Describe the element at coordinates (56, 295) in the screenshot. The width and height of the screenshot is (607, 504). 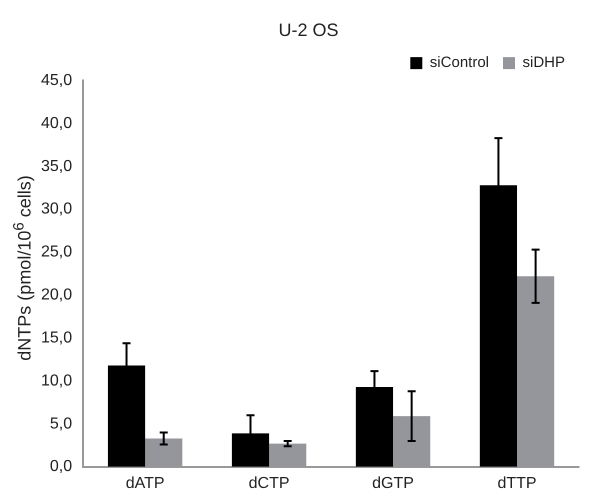
I see `y-tick-label: 20,0` at that location.